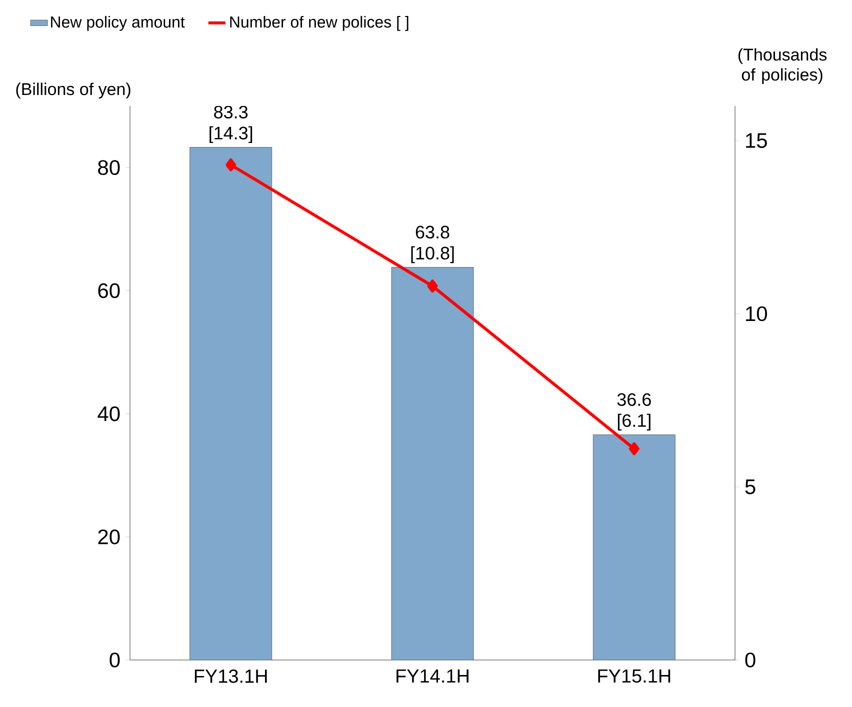 The image size is (852, 707). What do you see at coordinates (231, 135) in the screenshot?
I see `data-label: [14.3]` at bounding box center [231, 135].